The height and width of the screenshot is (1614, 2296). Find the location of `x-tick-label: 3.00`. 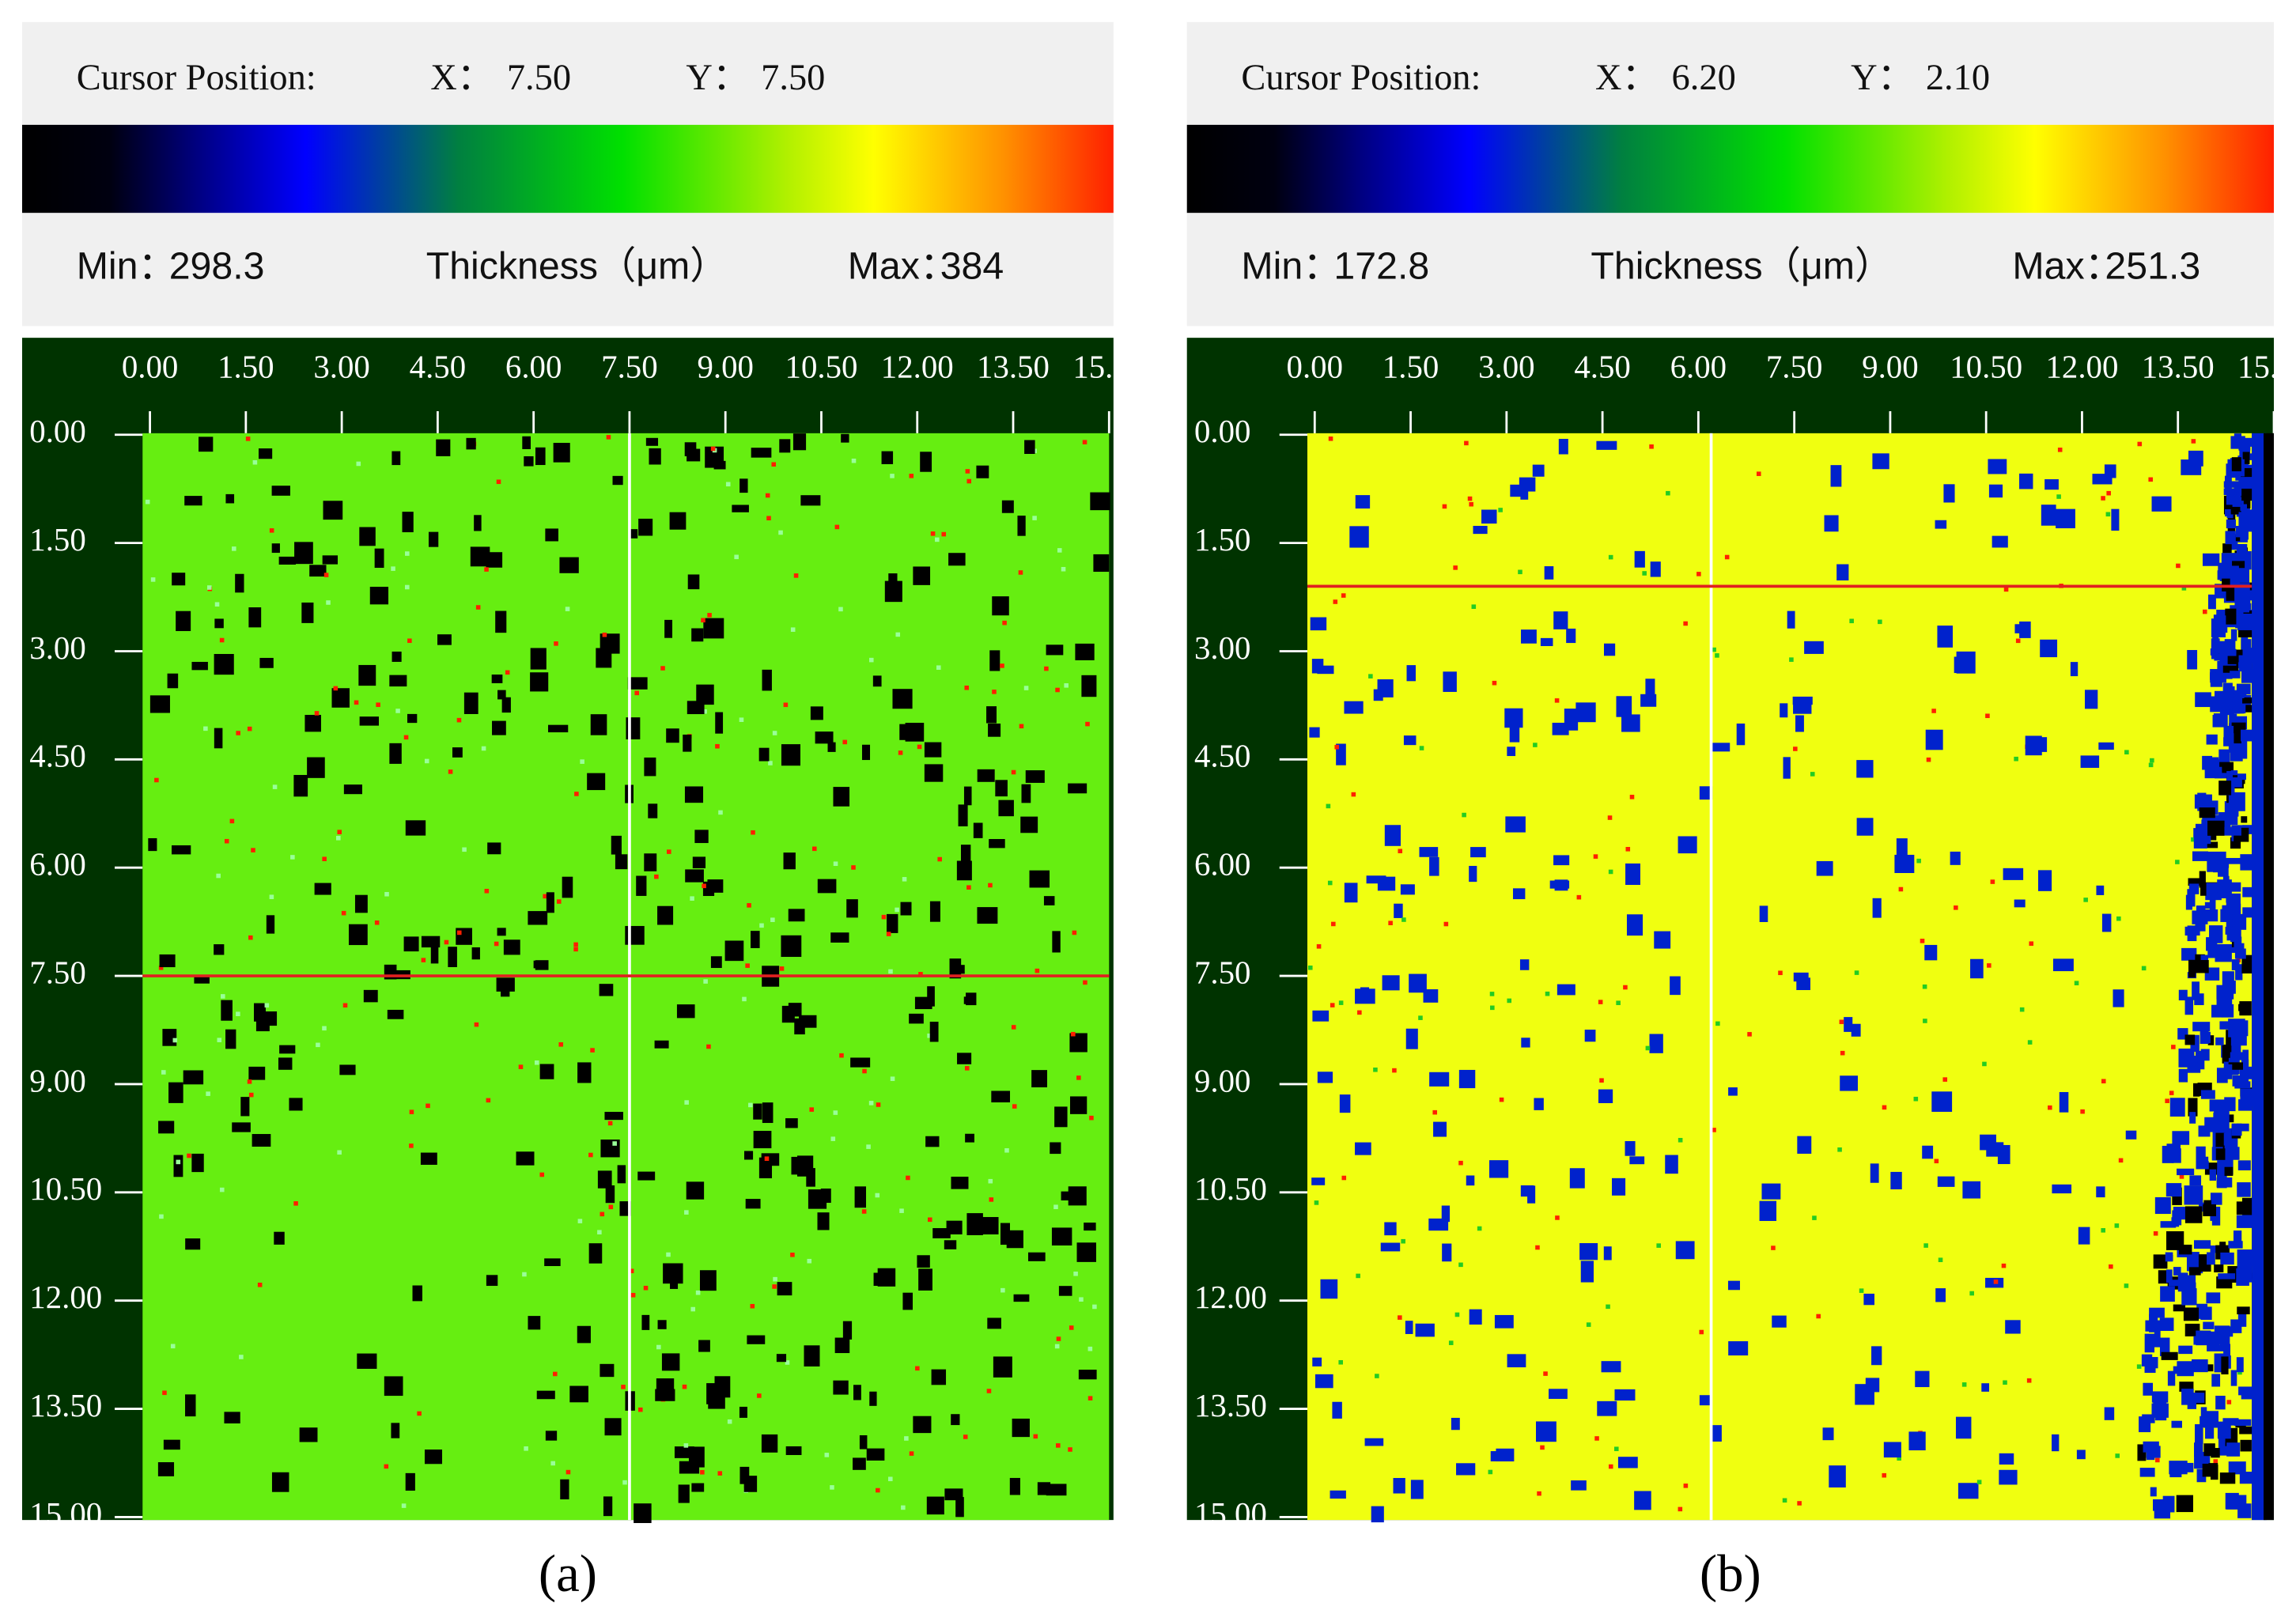

x-tick-label: 3.00 is located at coordinates (341, 366).